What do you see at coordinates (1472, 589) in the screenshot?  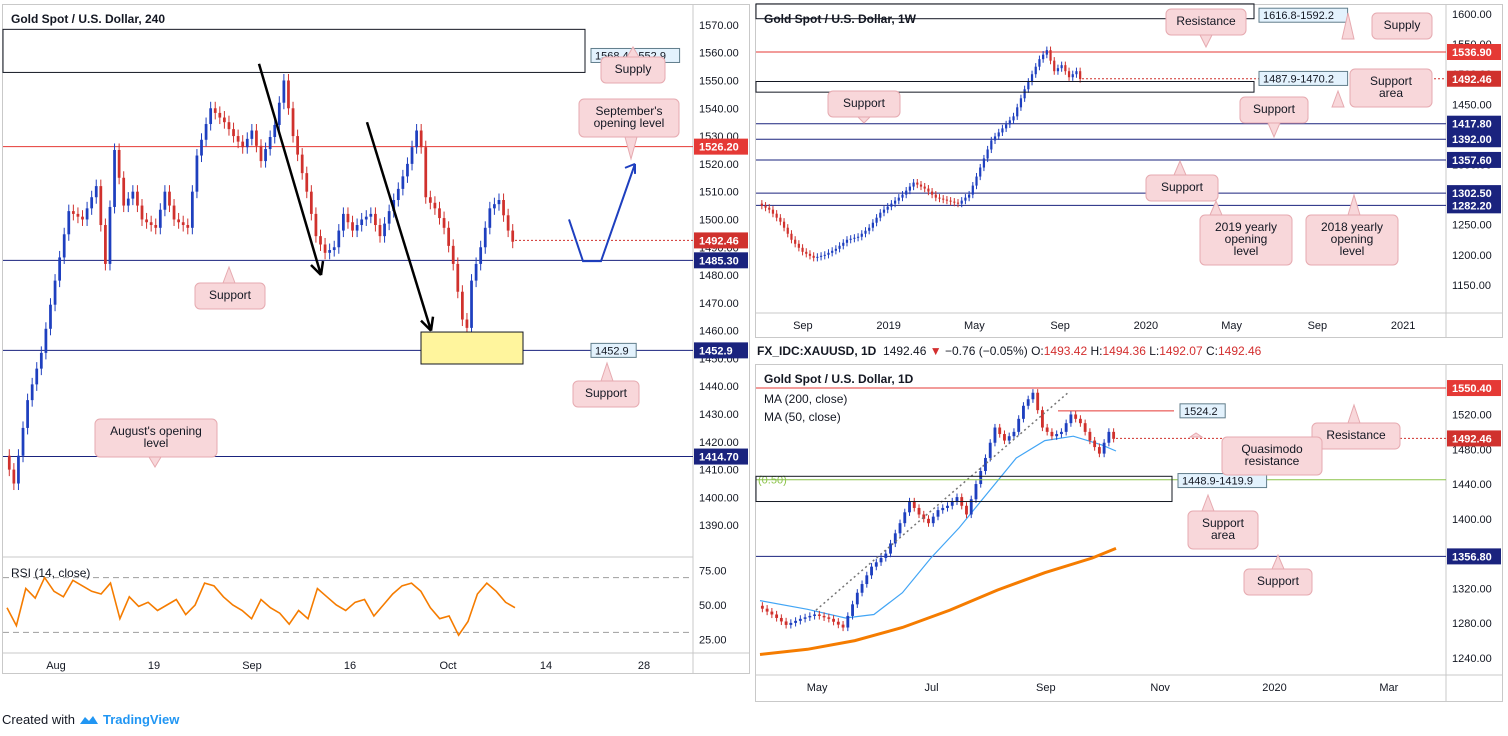 I see `y-tick-label: 1320.00` at bounding box center [1472, 589].